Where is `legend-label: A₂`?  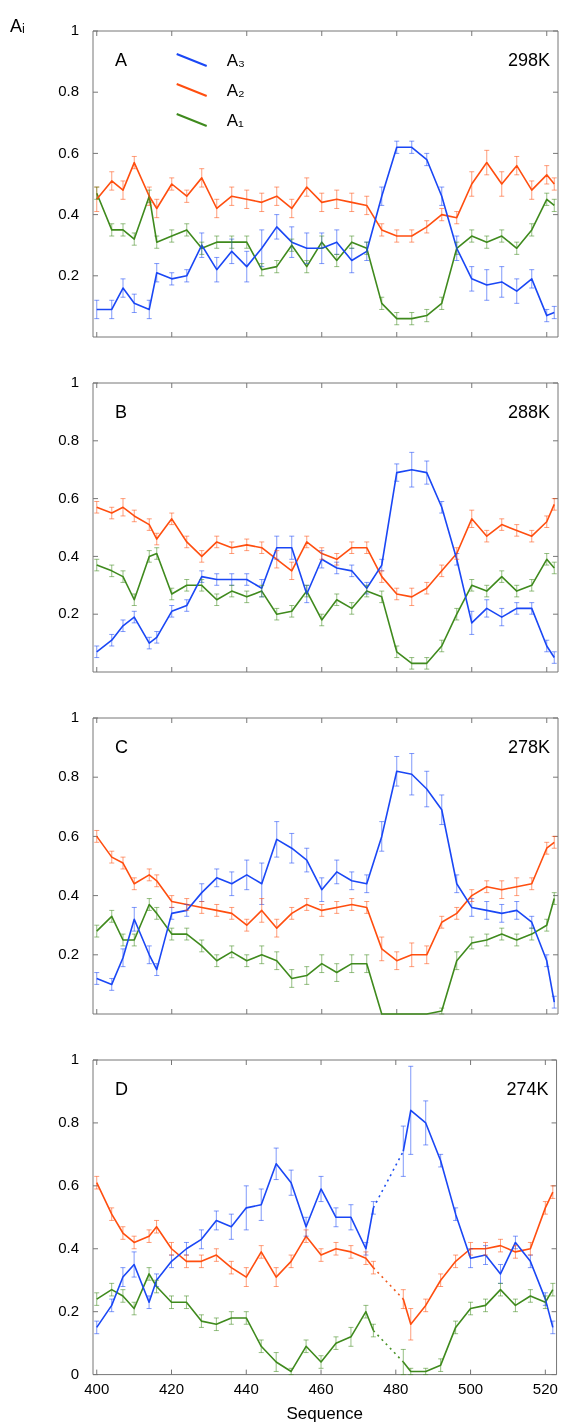
legend-label: A₂ is located at coordinates (235, 90).